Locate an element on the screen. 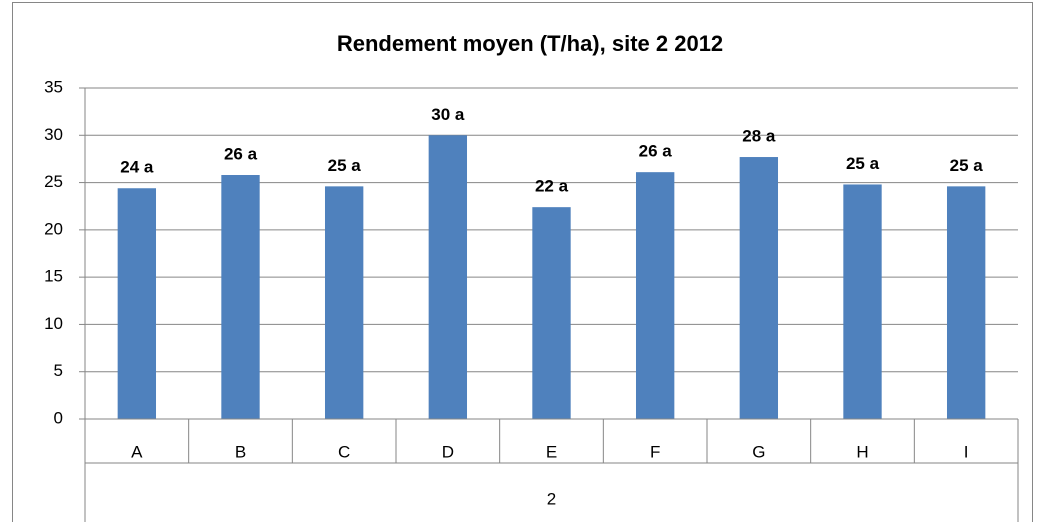 This screenshot has height=522, width=1041. y-tick-label: 25 is located at coordinates (53, 181).